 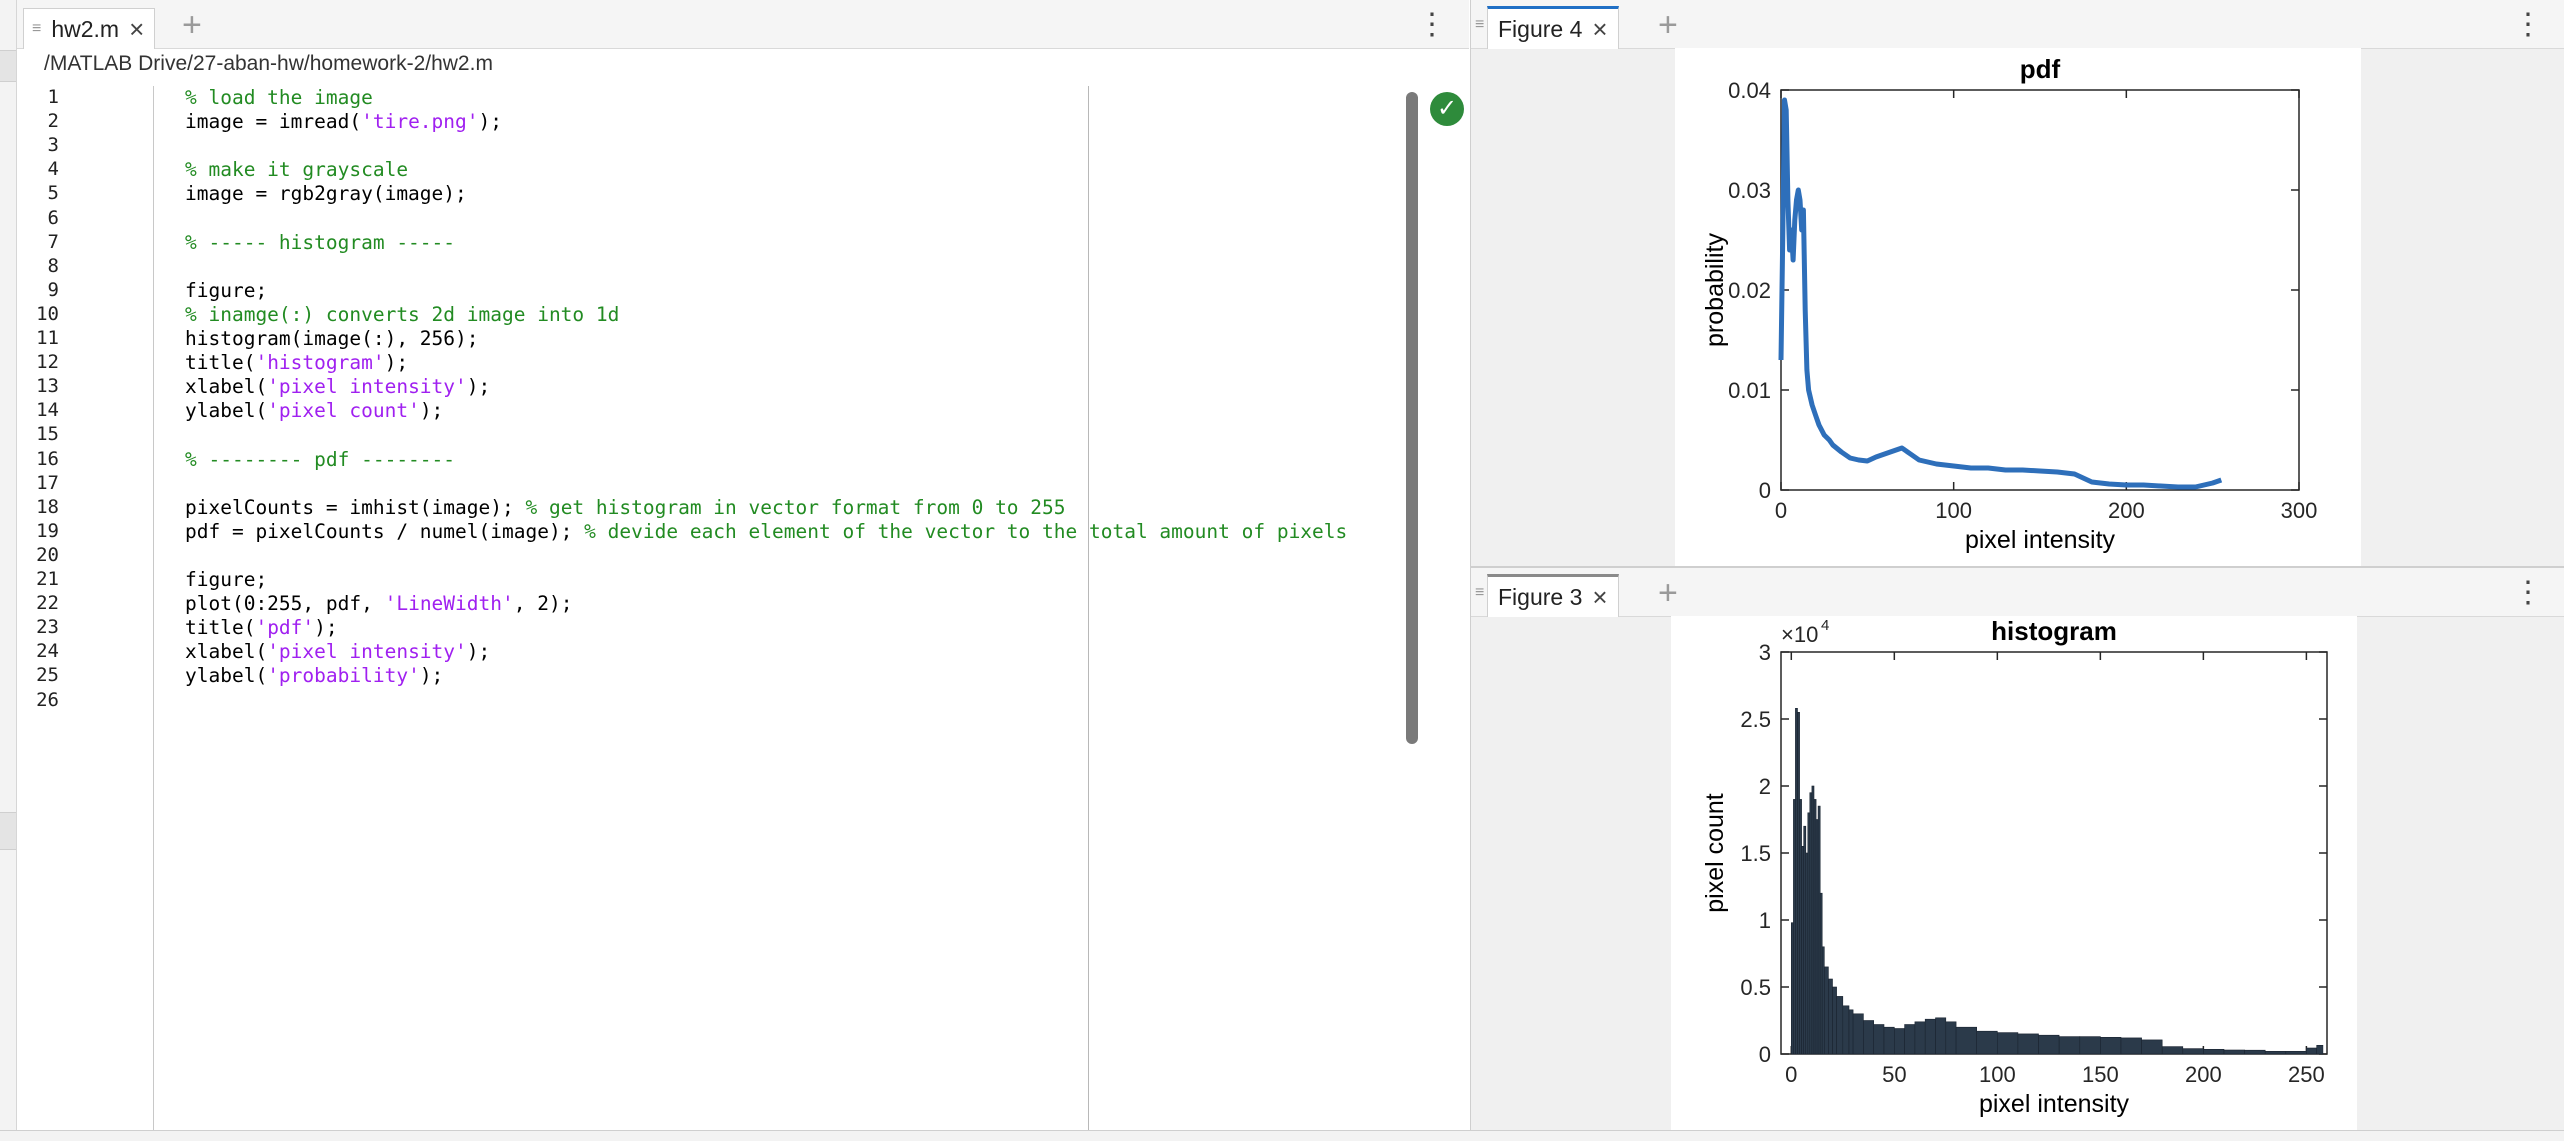 What do you see at coordinates (343, 121) in the screenshot?
I see `code-line: image = imread('tire.png');` at bounding box center [343, 121].